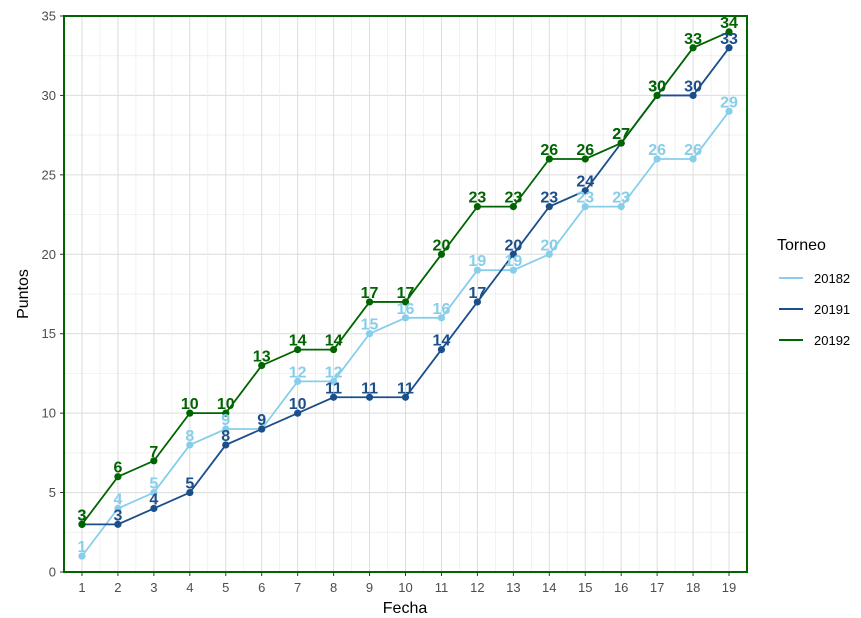  I want to click on x-tick-label: 5, so click(225, 587).